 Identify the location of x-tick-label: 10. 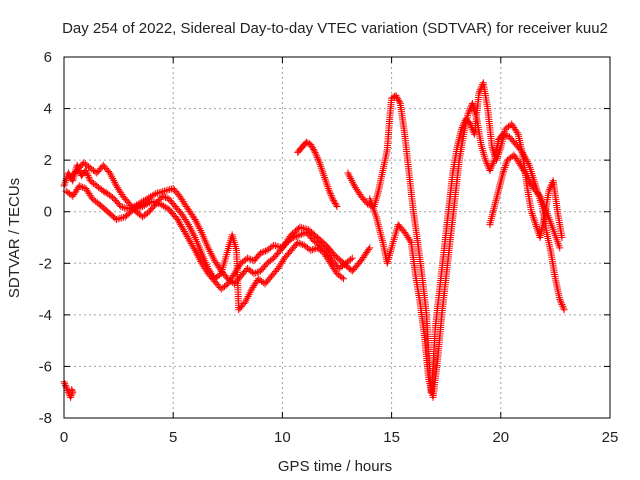
(282, 437).